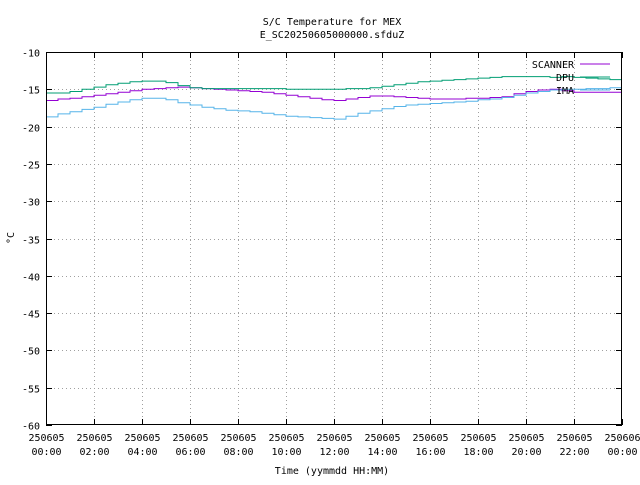 The image size is (640, 485). I want to click on y-tick-label: -30, so click(31, 203).